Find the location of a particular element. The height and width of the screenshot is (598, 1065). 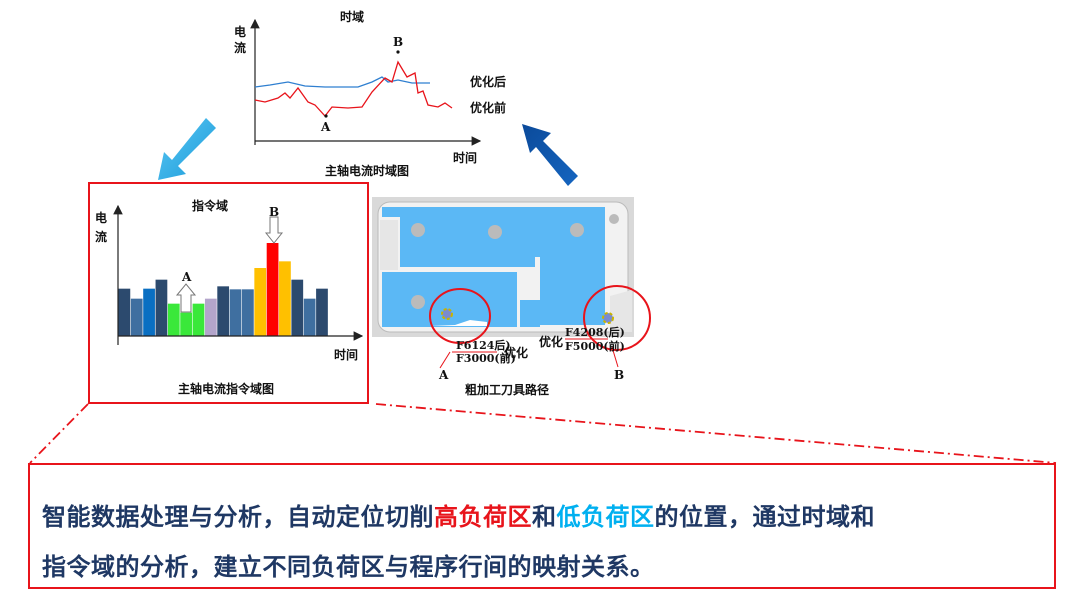

tool-path-caption: 粗加工刀具路径 is located at coordinates (507, 390).